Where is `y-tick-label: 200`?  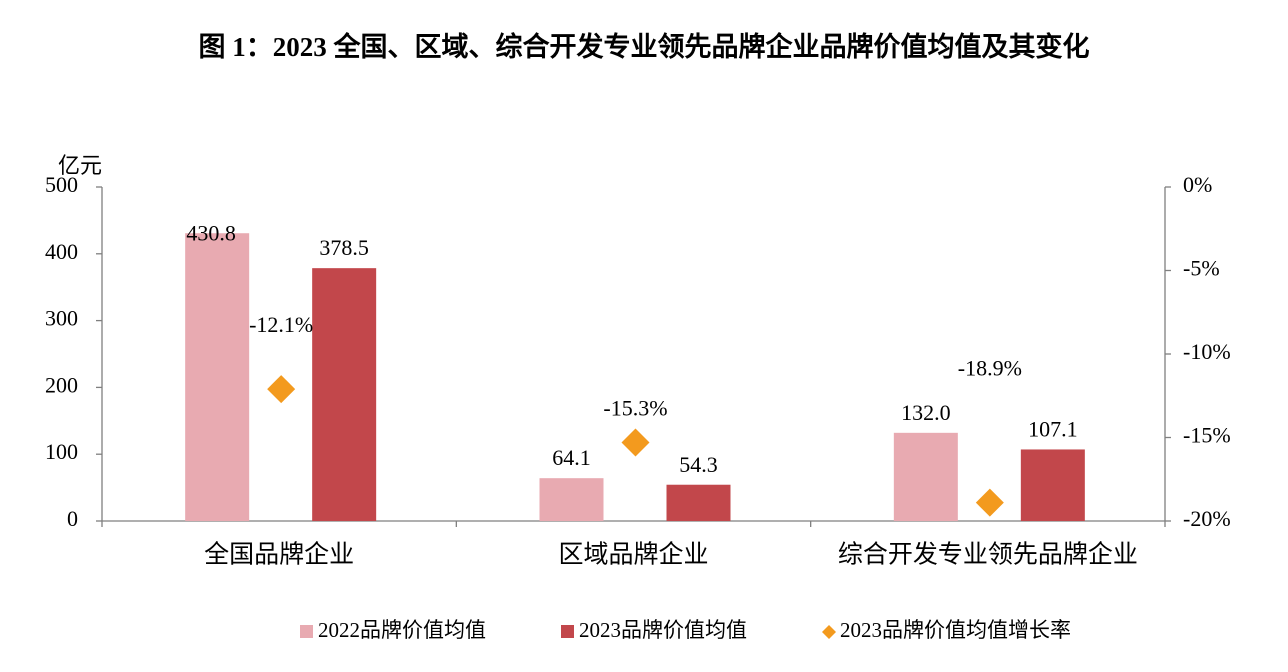
y-tick-label: 200 is located at coordinates (61, 384).